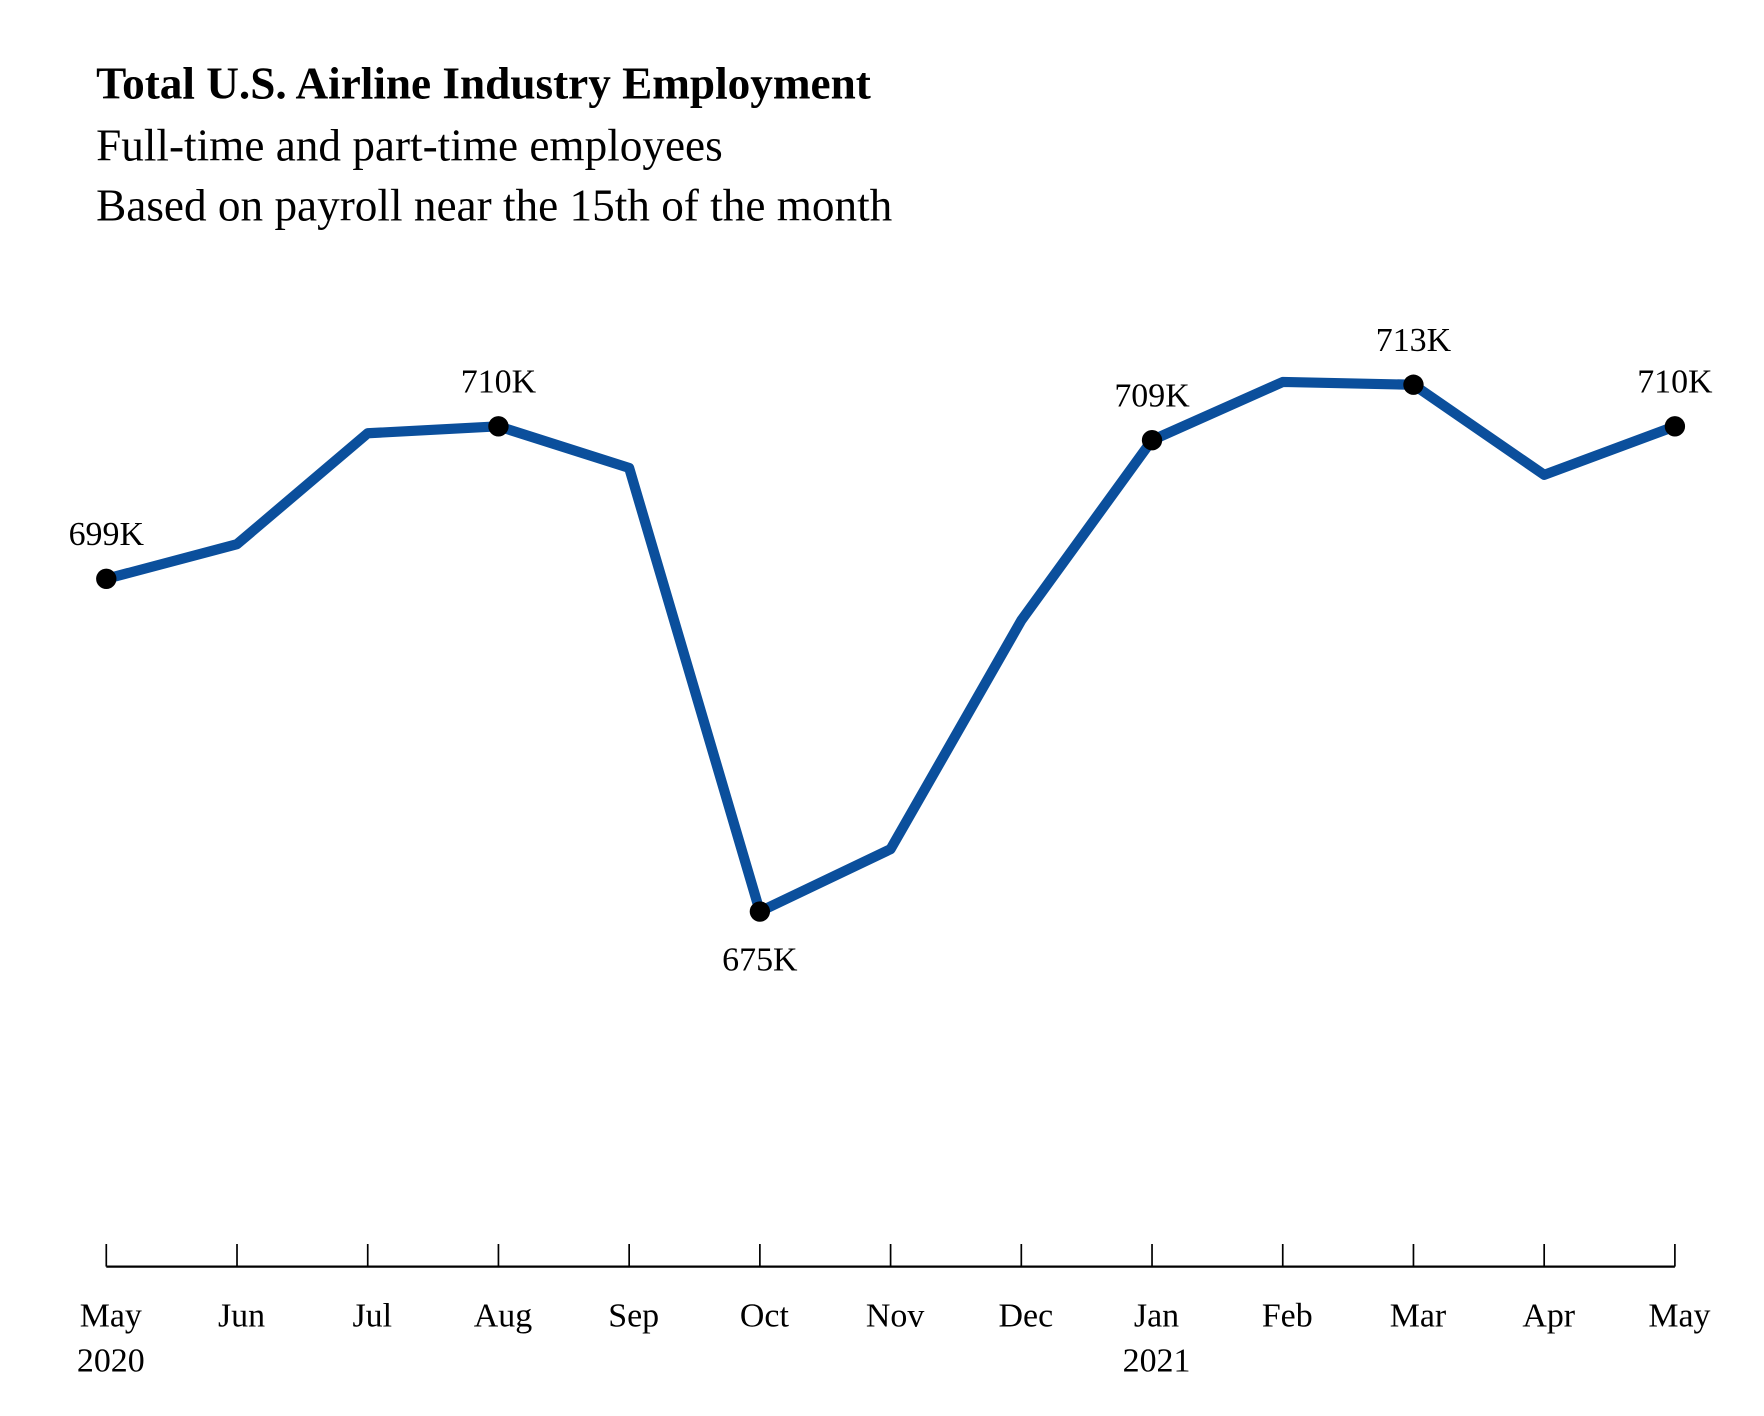  What do you see at coordinates (633, 1316) in the screenshot?
I see `x-tick-label: Sep` at bounding box center [633, 1316].